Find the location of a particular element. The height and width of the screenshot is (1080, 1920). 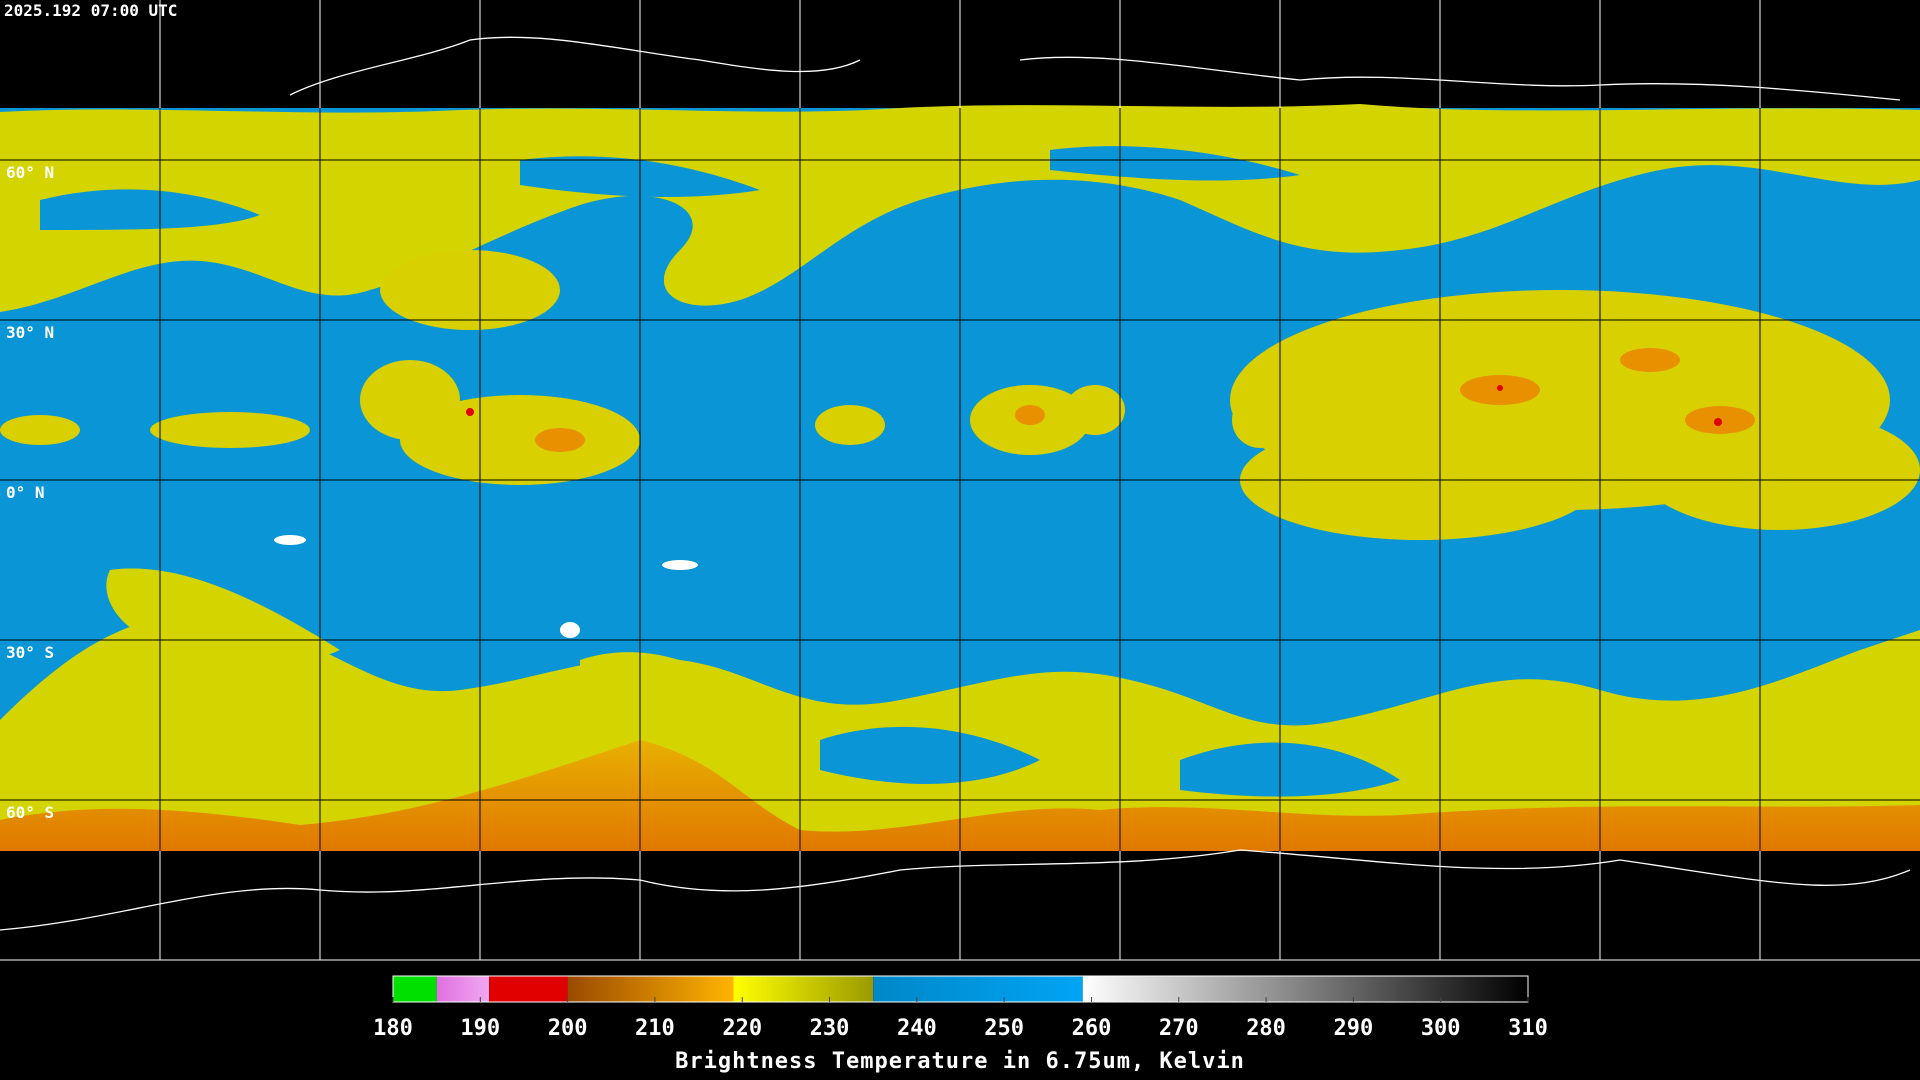

timestamp: 2025.192 07:00 UTC is located at coordinates (90, 10).